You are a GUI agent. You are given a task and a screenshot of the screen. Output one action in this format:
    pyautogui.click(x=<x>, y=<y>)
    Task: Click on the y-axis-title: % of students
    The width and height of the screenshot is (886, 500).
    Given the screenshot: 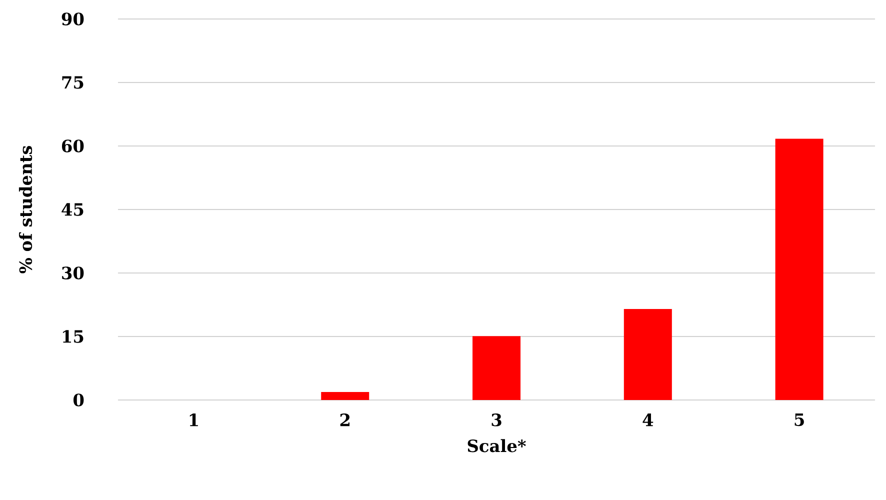 What is the action you would take?
    pyautogui.click(x=25, y=210)
    